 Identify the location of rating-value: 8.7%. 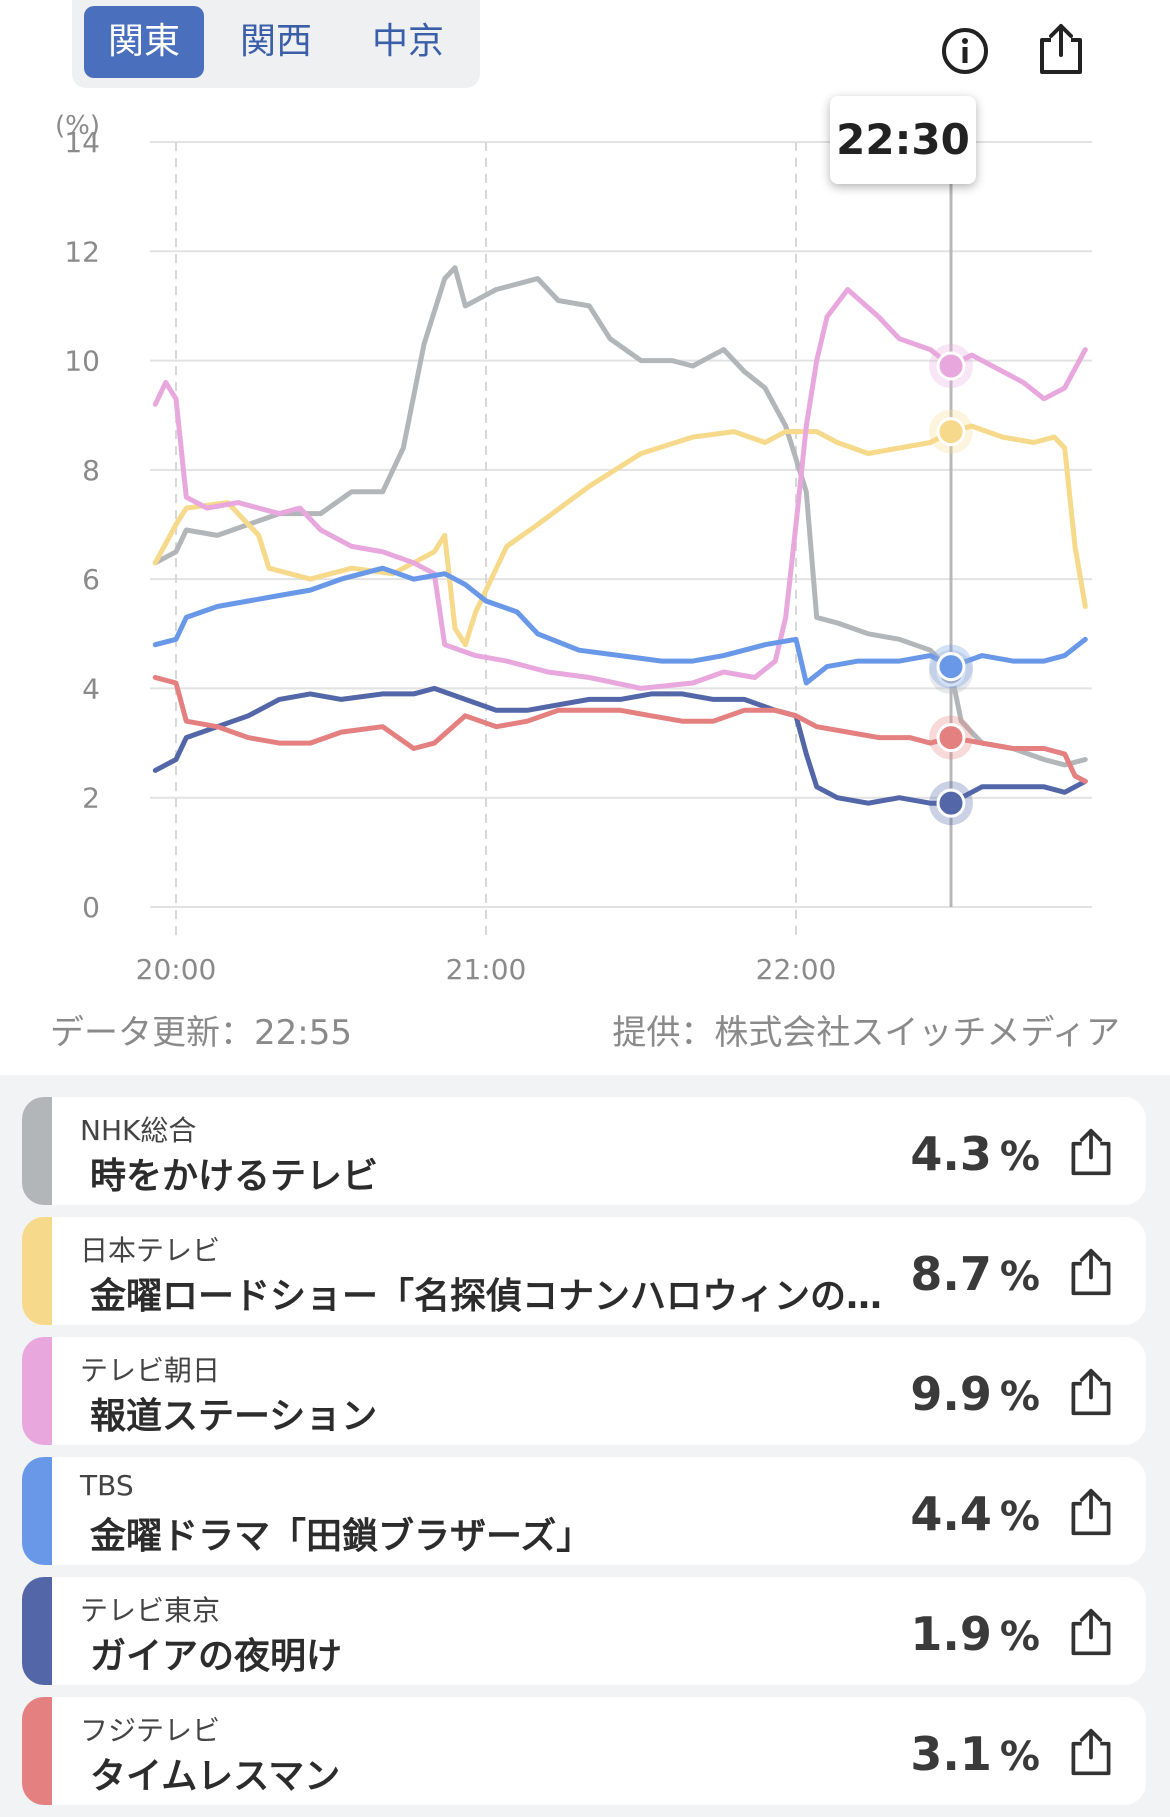
(975, 1274).